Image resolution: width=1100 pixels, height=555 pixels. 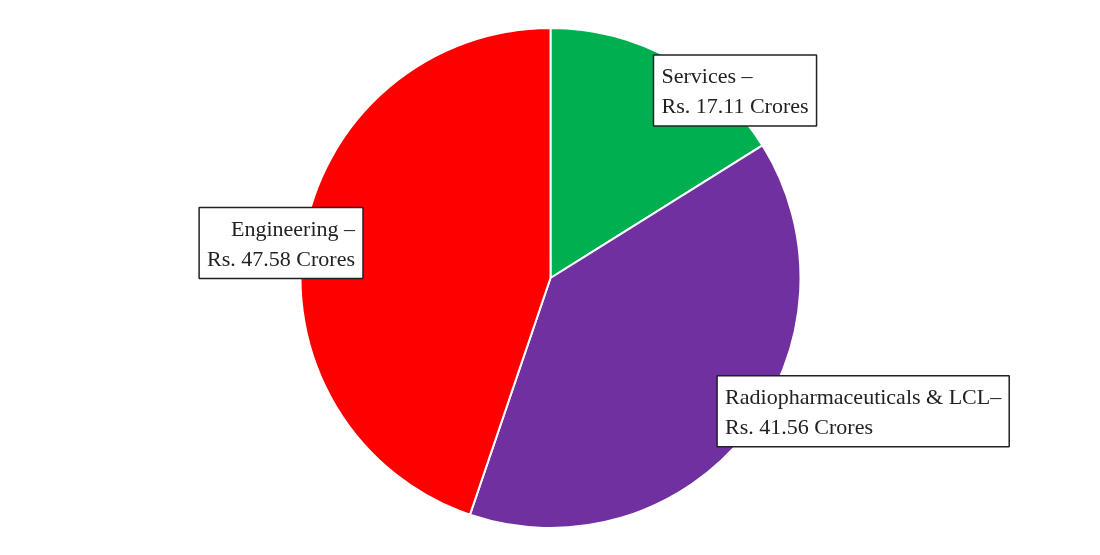 I want to click on data-label: Rs. 41.56 Crores, so click(x=799, y=426).